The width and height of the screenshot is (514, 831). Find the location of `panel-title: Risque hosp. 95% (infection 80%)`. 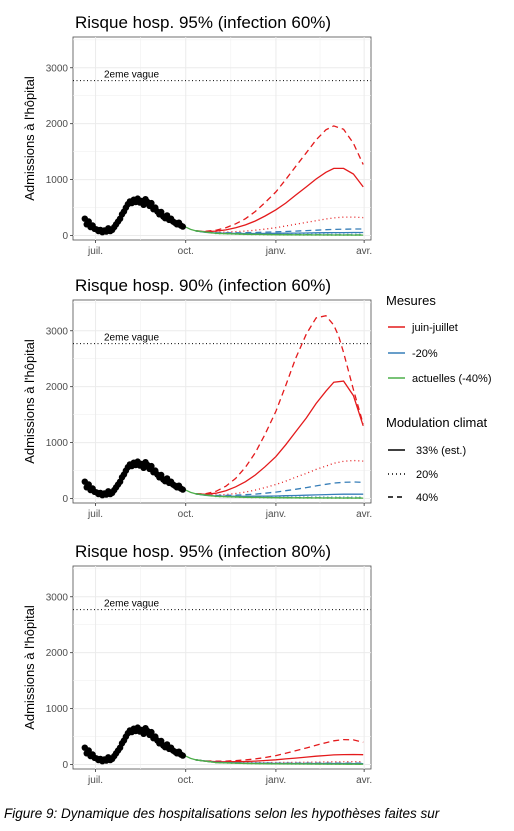

panel-title: Risque hosp. 95% (infection 80%) is located at coordinates (203, 551).